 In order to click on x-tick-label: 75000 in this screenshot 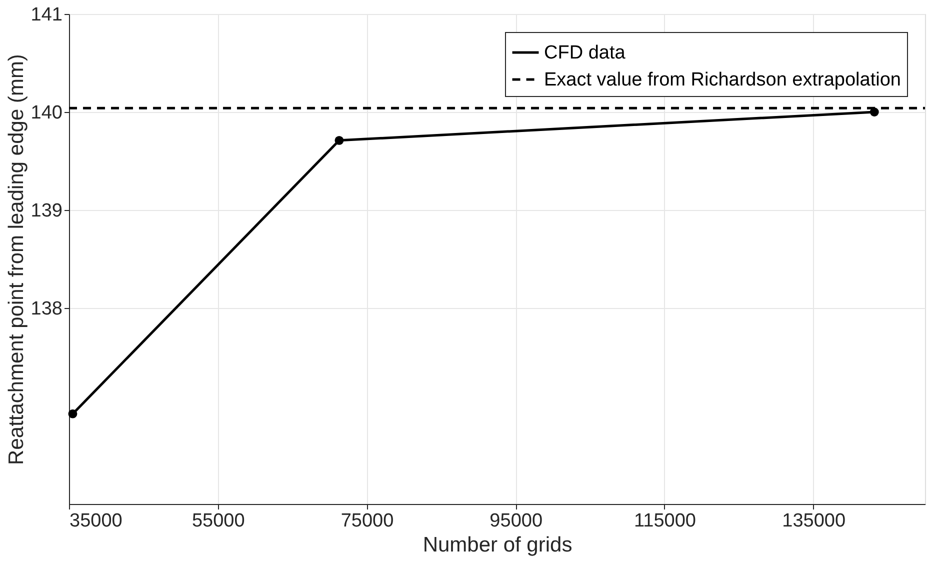, I will do `click(367, 521)`.